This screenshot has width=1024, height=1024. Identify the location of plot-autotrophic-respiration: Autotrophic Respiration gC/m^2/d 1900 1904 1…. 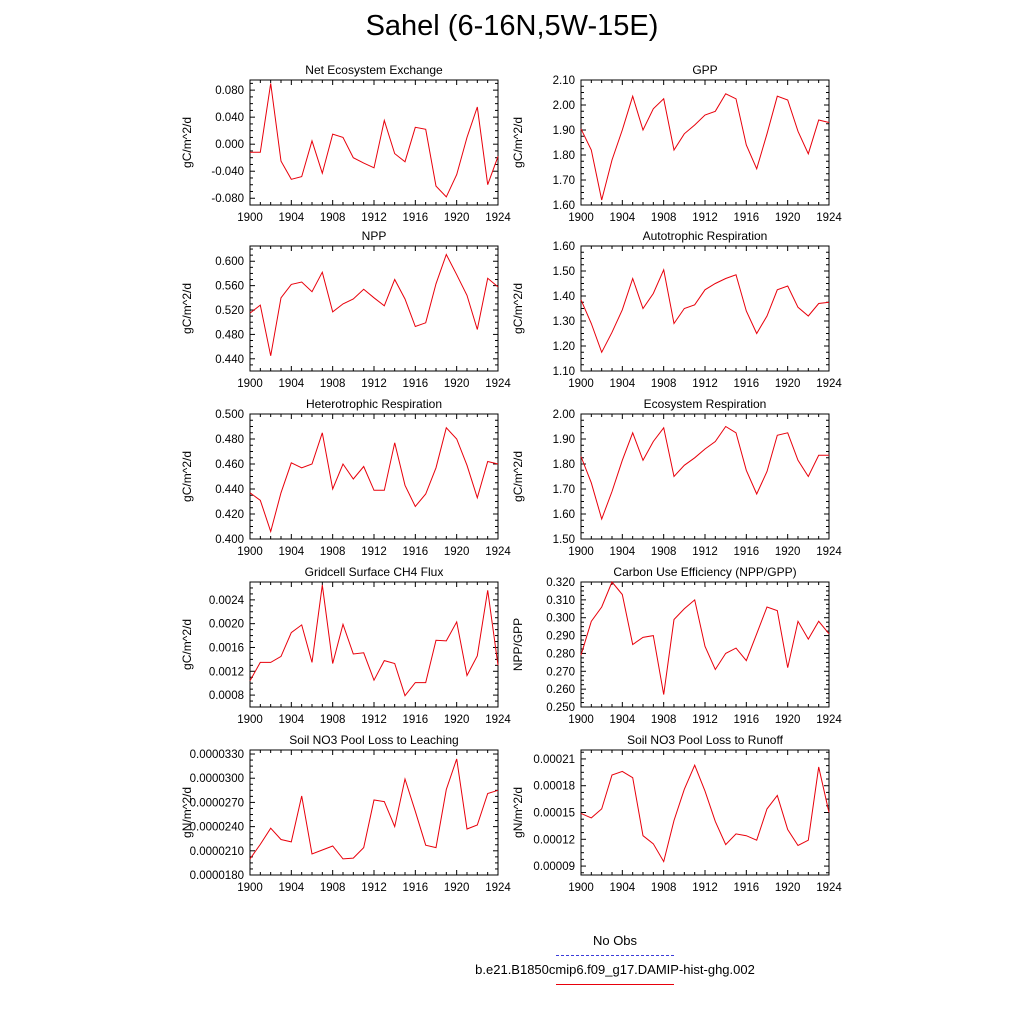
(676, 309).